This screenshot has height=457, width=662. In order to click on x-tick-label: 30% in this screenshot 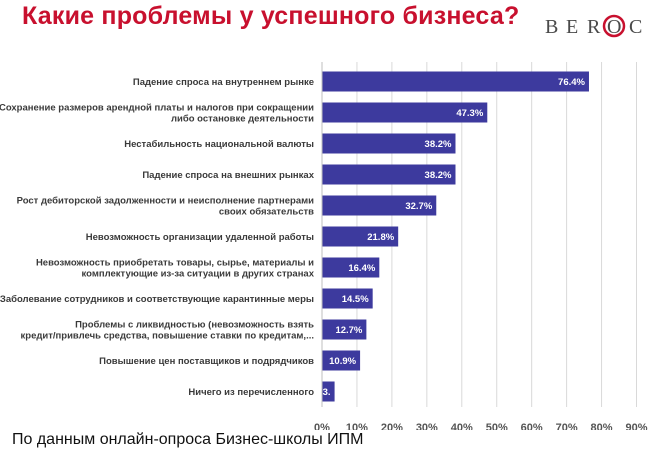, I will do `click(427, 426)`.